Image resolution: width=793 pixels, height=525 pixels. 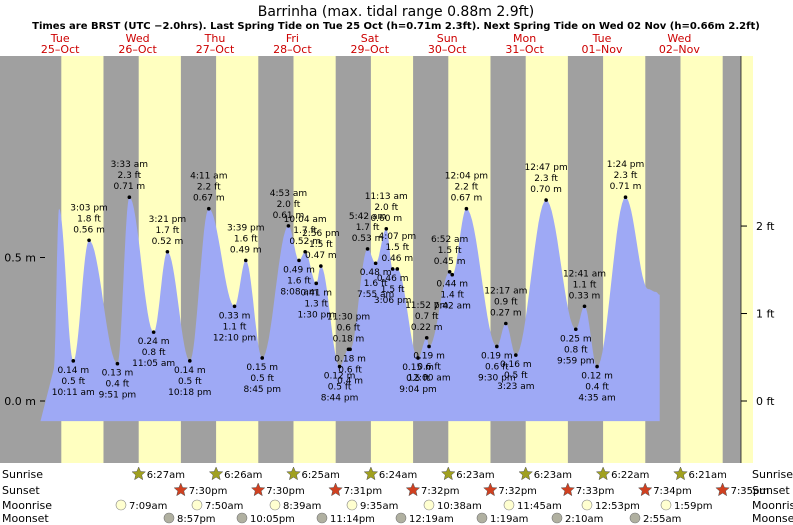 I want to click on daylight-band, so click(x=701, y=259).